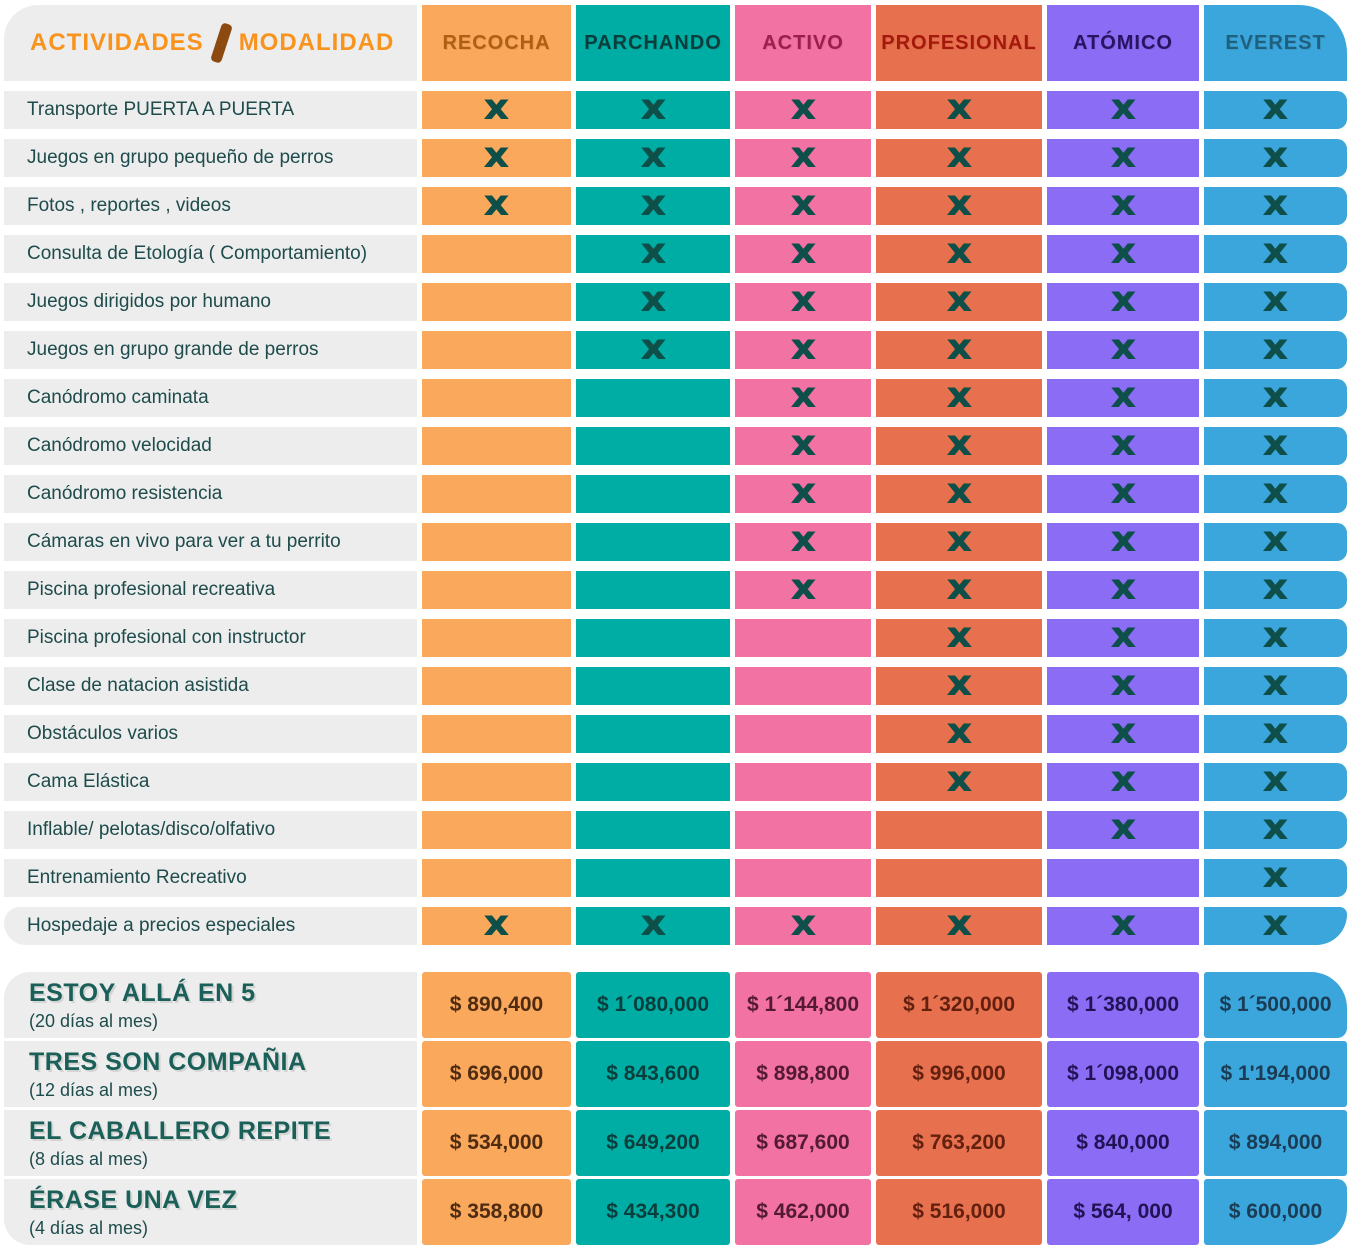 The width and height of the screenshot is (1350, 1254). What do you see at coordinates (803, 1005) in the screenshot?
I see `price-cell-activo: $ 1´144,800` at bounding box center [803, 1005].